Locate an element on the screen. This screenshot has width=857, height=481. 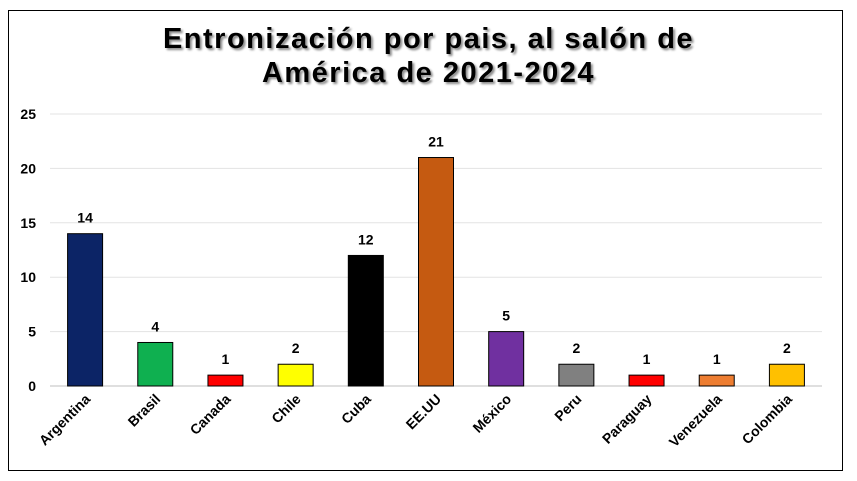
x-tick-label: Cuba is located at coordinates (356, 409).